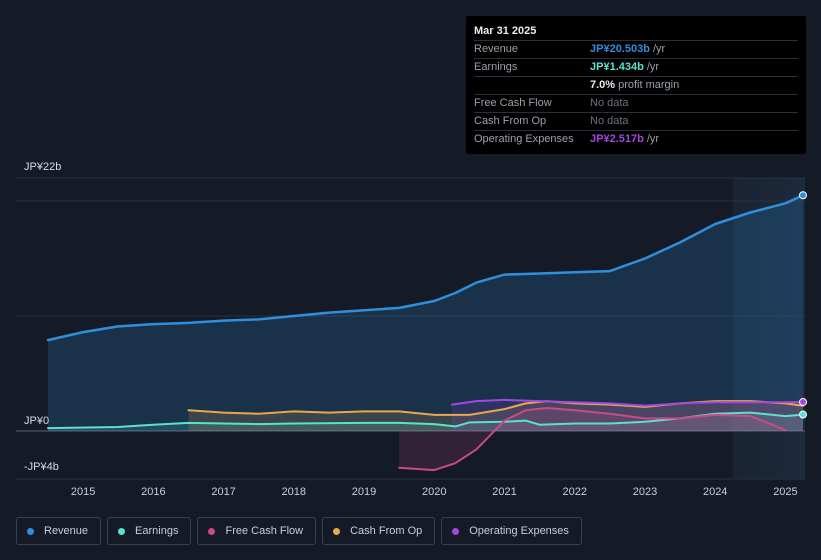 The image size is (821, 560). I want to click on legend-item-earnings: Earnings, so click(149, 531).